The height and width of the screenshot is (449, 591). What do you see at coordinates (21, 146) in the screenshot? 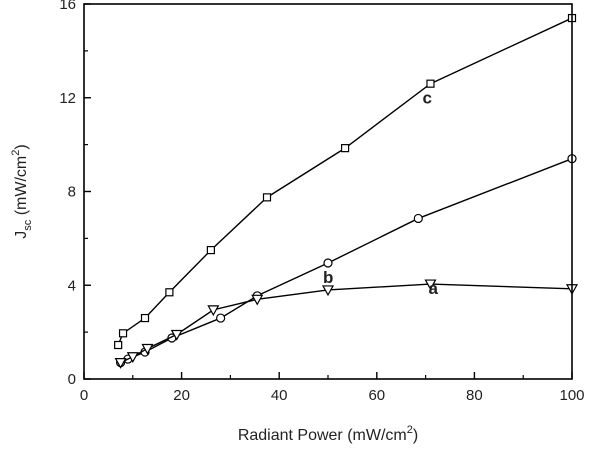
I see `y-axis-title-close: )` at bounding box center [21, 146].